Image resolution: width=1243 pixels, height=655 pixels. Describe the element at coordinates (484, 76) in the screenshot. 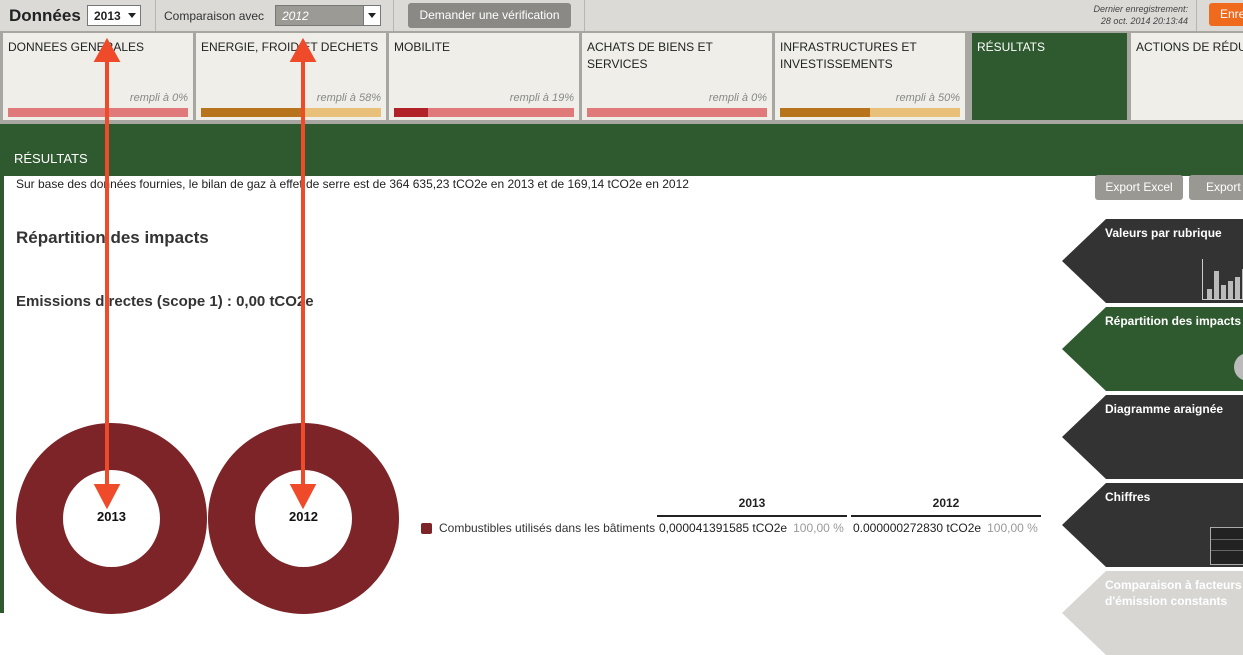

I see `tab-mobilite: MOBILITE rempli à 19%` at that location.